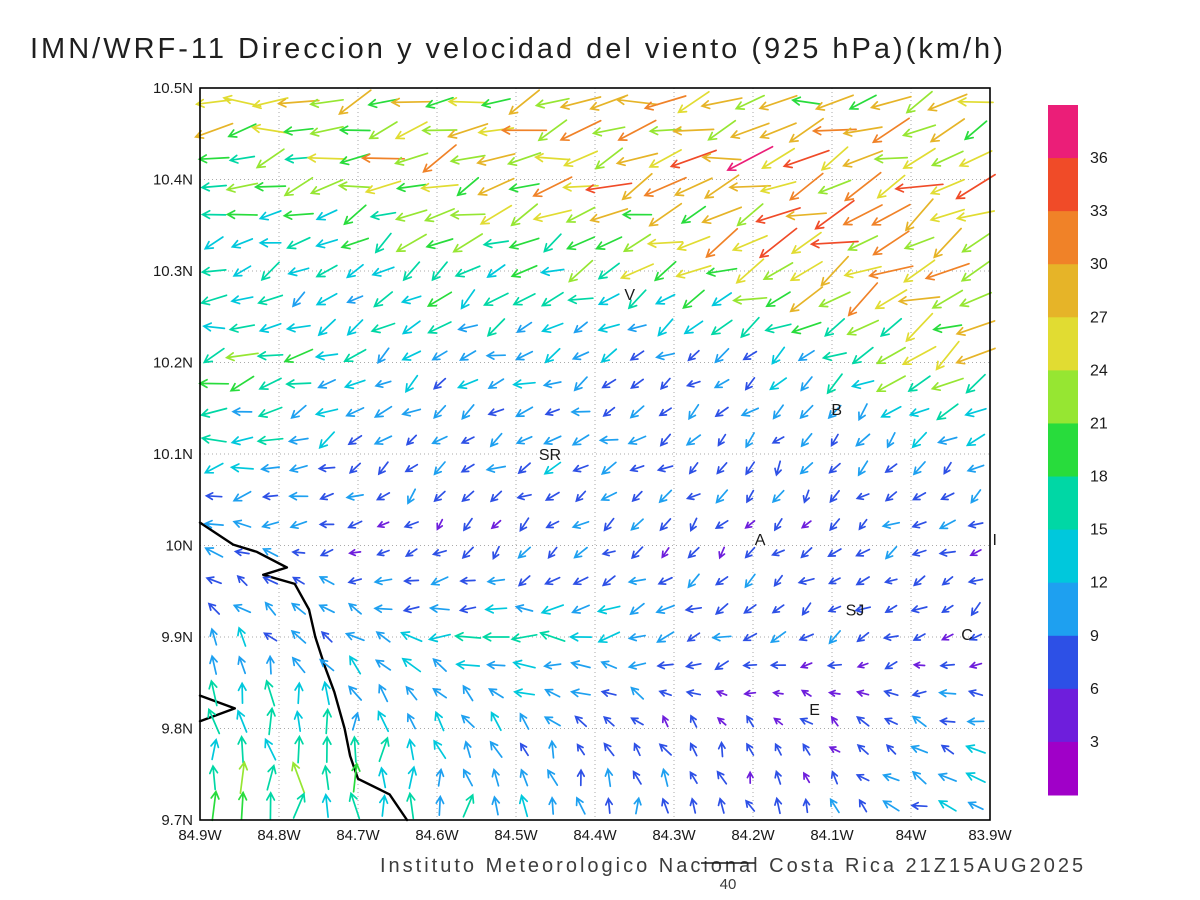  I want to click on y-axis-tick-label: 10.5N, so click(173, 88).